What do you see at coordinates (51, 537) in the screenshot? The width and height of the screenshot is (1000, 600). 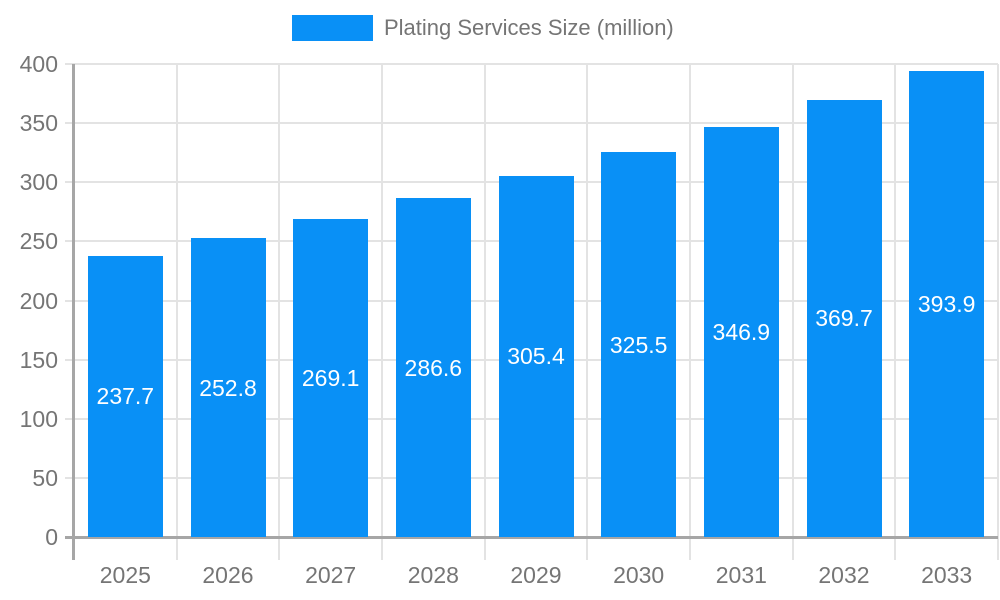 I see `y-axis-tick-label: 0` at bounding box center [51, 537].